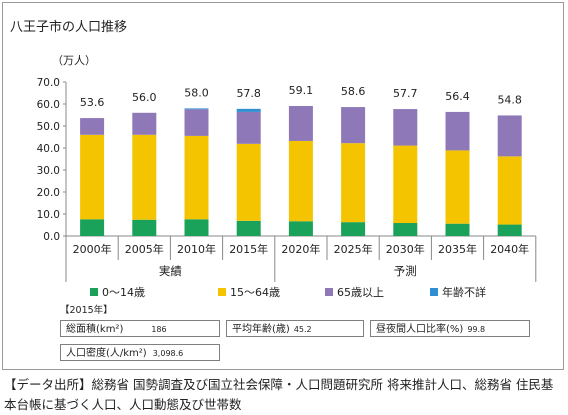 The image size is (568, 415). I want to click on y-tick-label: 50.0, so click(48, 127).